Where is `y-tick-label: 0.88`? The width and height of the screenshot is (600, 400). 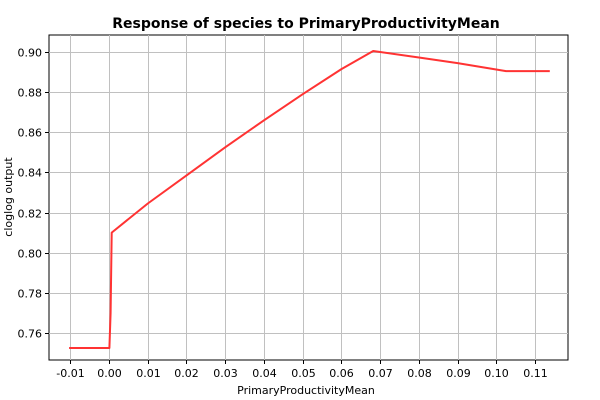
y-tick-label: 0.88 is located at coordinates (30, 93).